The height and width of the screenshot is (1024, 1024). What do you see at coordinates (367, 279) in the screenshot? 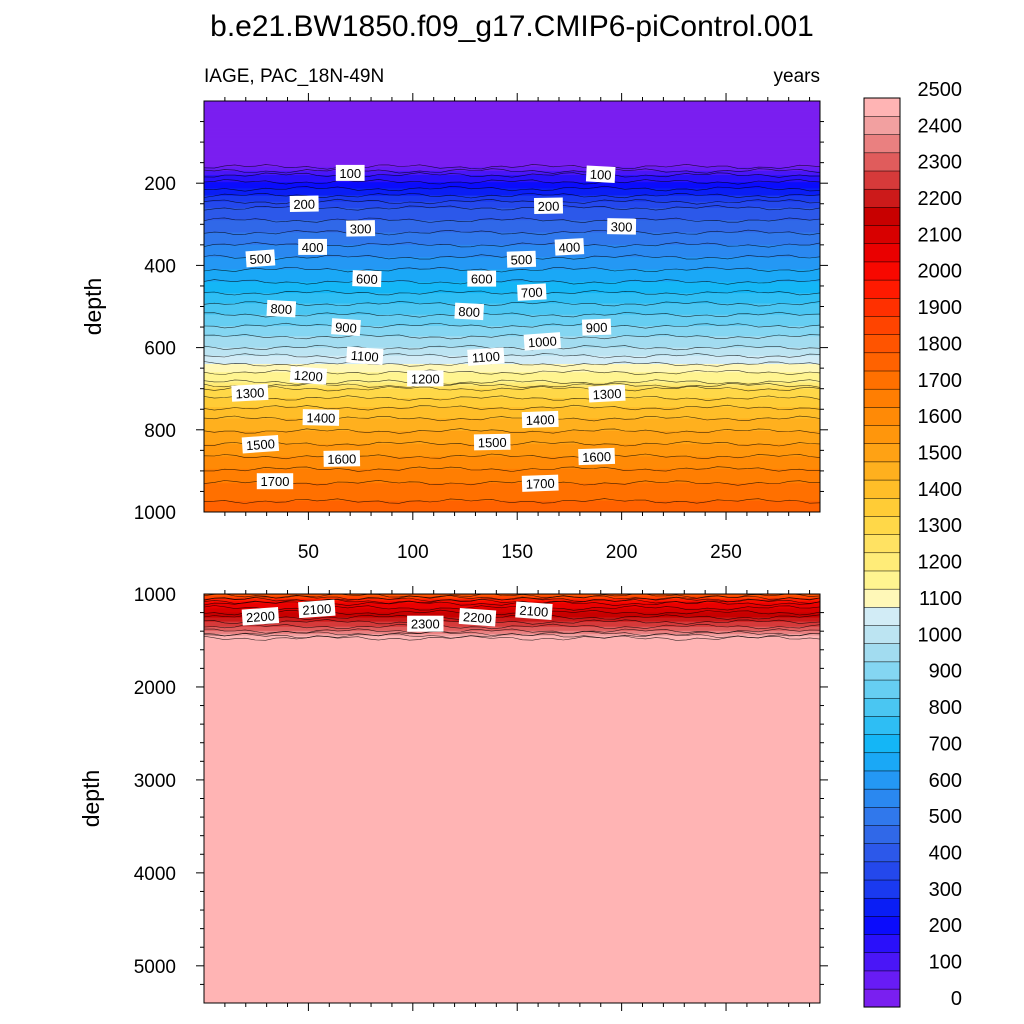
I see `contour-label: 600` at bounding box center [367, 279].